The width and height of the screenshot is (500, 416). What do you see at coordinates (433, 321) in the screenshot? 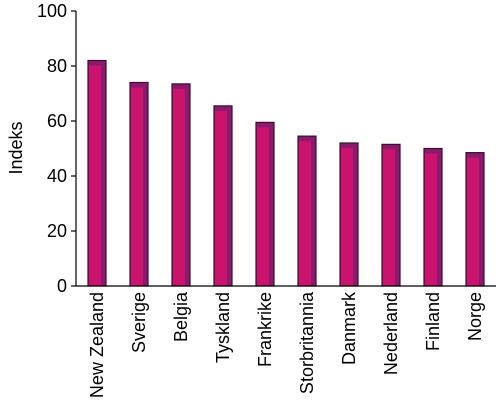
I see `x-category-label: Finland` at bounding box center [433, 321].